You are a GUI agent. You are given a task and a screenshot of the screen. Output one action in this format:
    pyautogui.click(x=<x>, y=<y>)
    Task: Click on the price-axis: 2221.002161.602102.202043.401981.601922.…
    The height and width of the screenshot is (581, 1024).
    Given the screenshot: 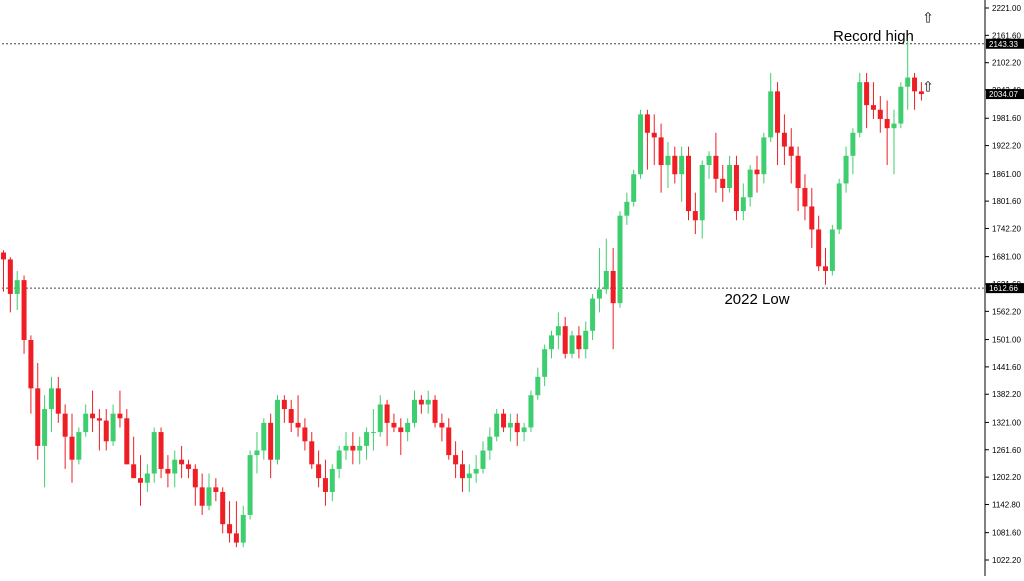 What is the action you would take?
    pyautogui.click(x=1004, y=288)
    